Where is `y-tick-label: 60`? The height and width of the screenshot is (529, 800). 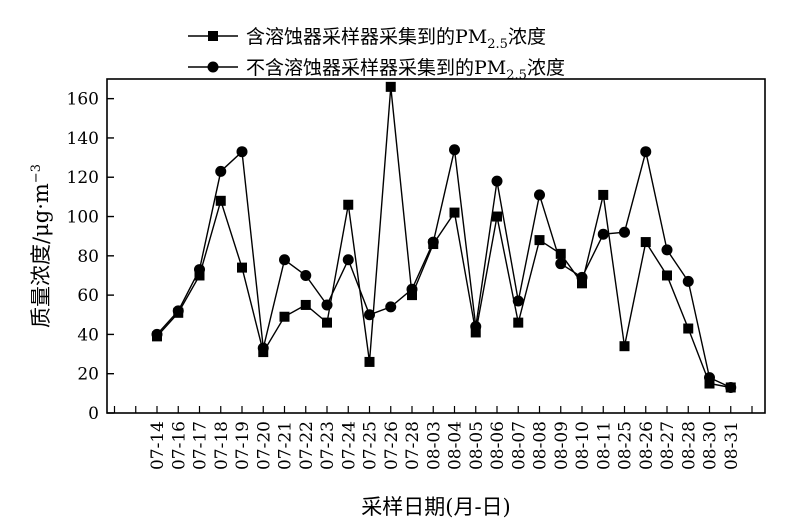
y-tick-label: 60 is located at coordinates (88, 296).